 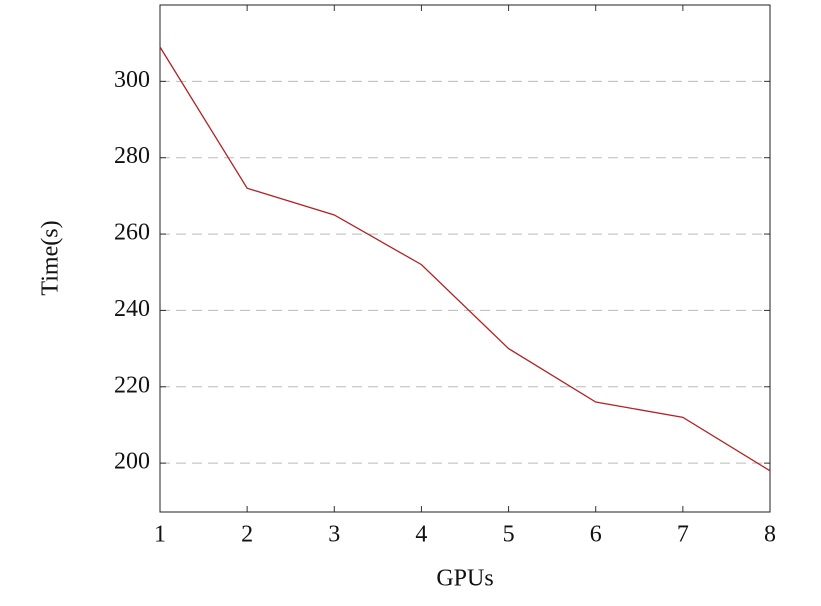 What do you see at coordinates (132, 309) in the screenshot?
I see `y-tick-label: 240` at bounding box center [132, 309].